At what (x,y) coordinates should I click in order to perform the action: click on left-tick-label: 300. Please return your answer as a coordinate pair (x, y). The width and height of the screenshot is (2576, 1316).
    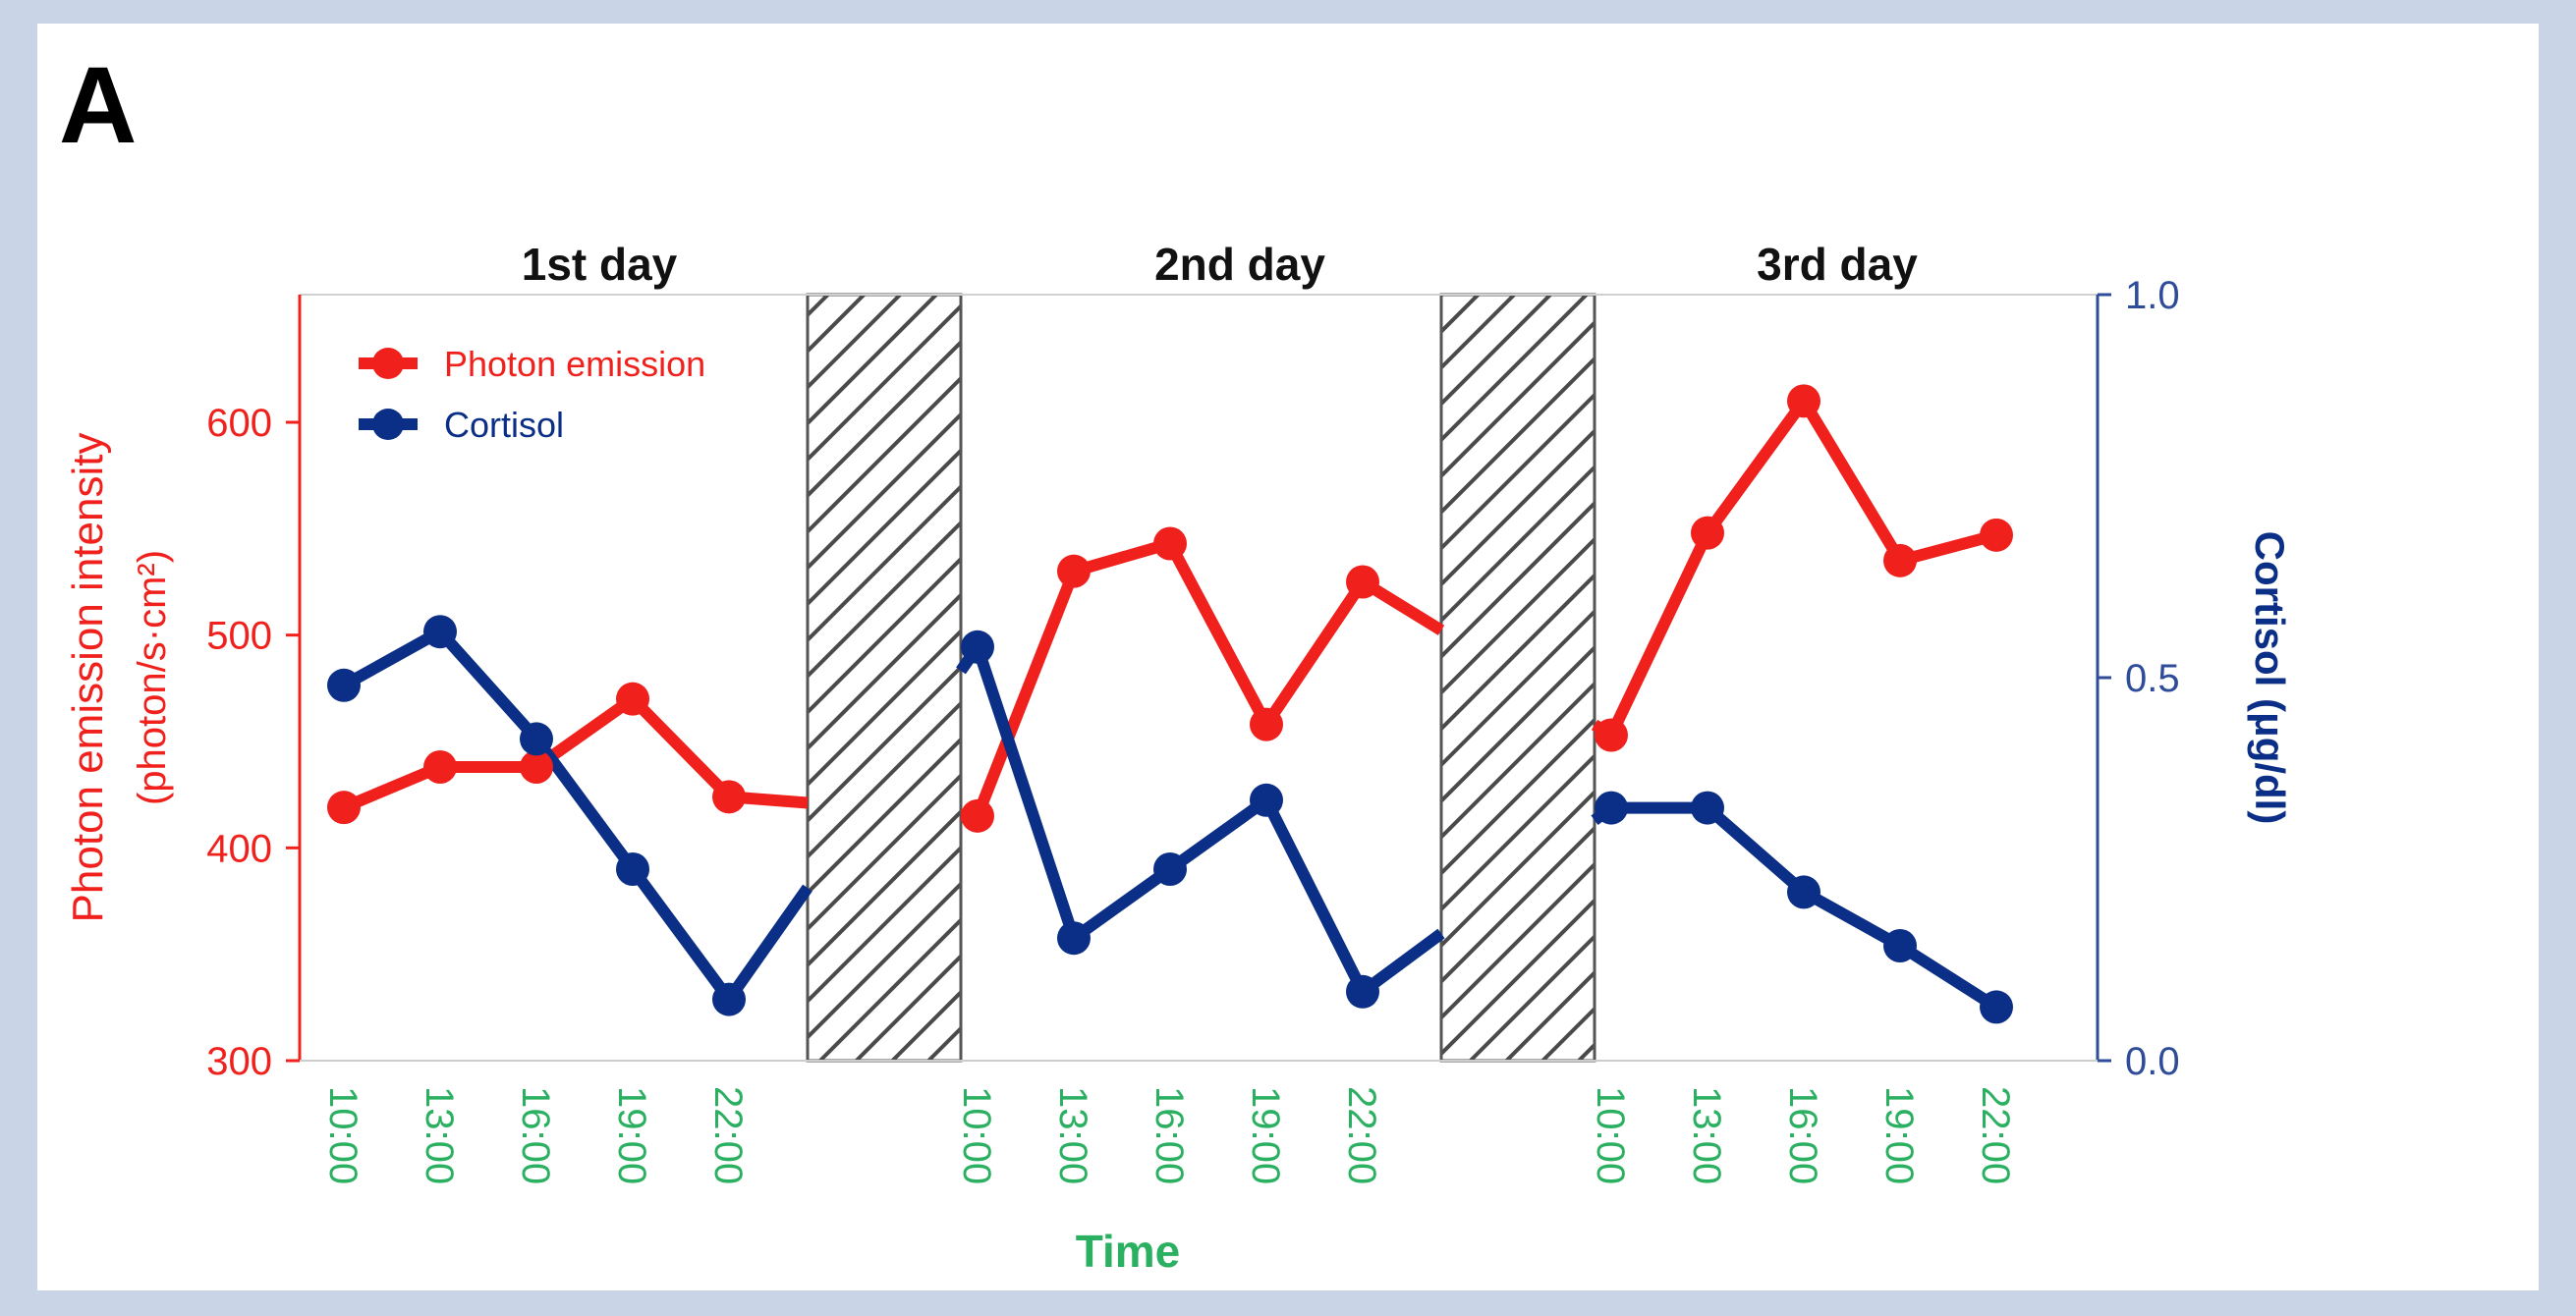
    Looking at the image, I should click on (239, 1061).